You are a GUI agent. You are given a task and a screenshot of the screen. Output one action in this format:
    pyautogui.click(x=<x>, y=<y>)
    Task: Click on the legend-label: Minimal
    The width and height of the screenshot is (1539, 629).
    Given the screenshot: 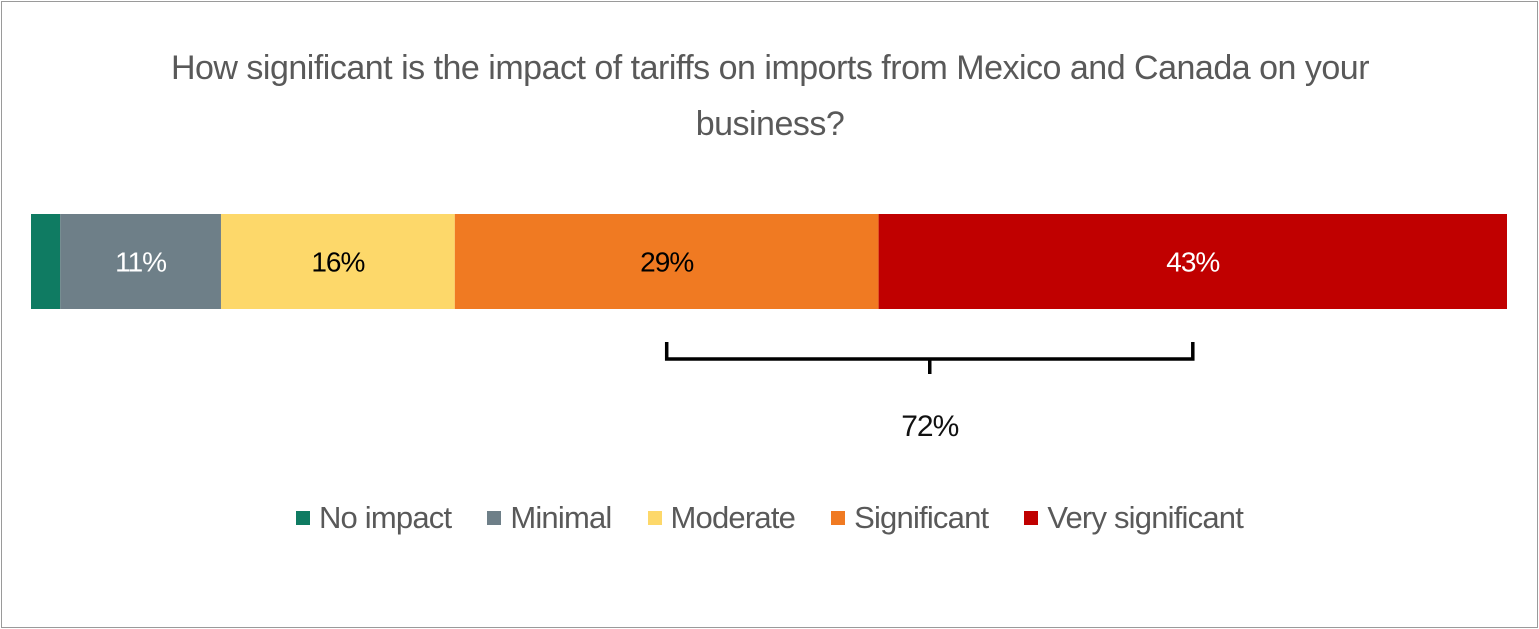 What is the action you would take?
    pyautogui.click(x=561, y=517)
    